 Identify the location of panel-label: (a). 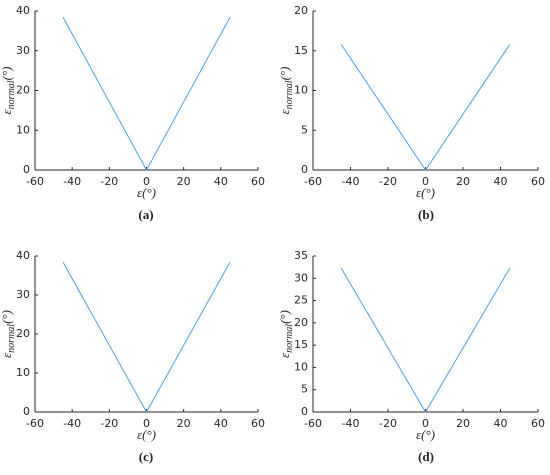
(145, 214).